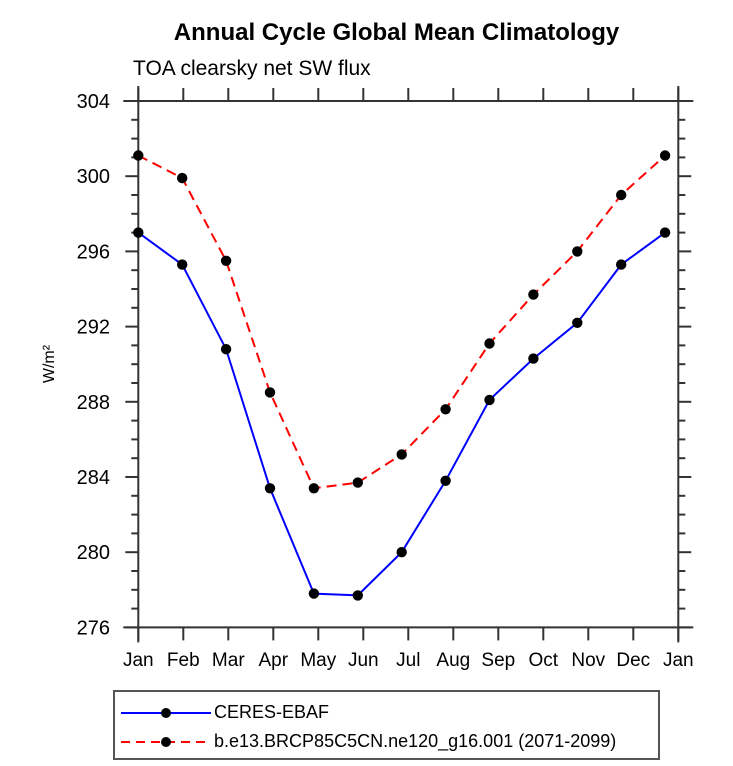 The image size is (733, 766). What do you see at coordinates (633, 660) in the screenshot?
I see `x-tick-label: Dec` at bounding box center [633, 660].